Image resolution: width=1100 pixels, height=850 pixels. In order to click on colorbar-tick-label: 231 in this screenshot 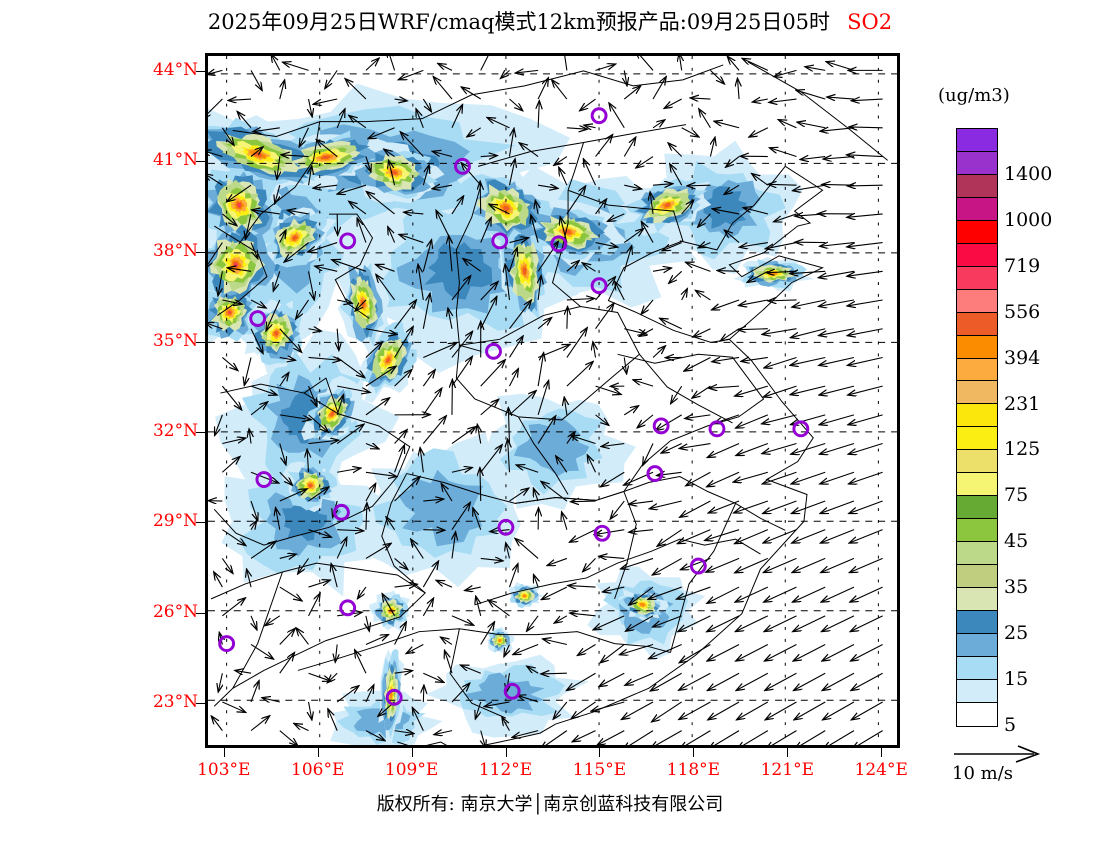, I will do `click(1022, 403)`.